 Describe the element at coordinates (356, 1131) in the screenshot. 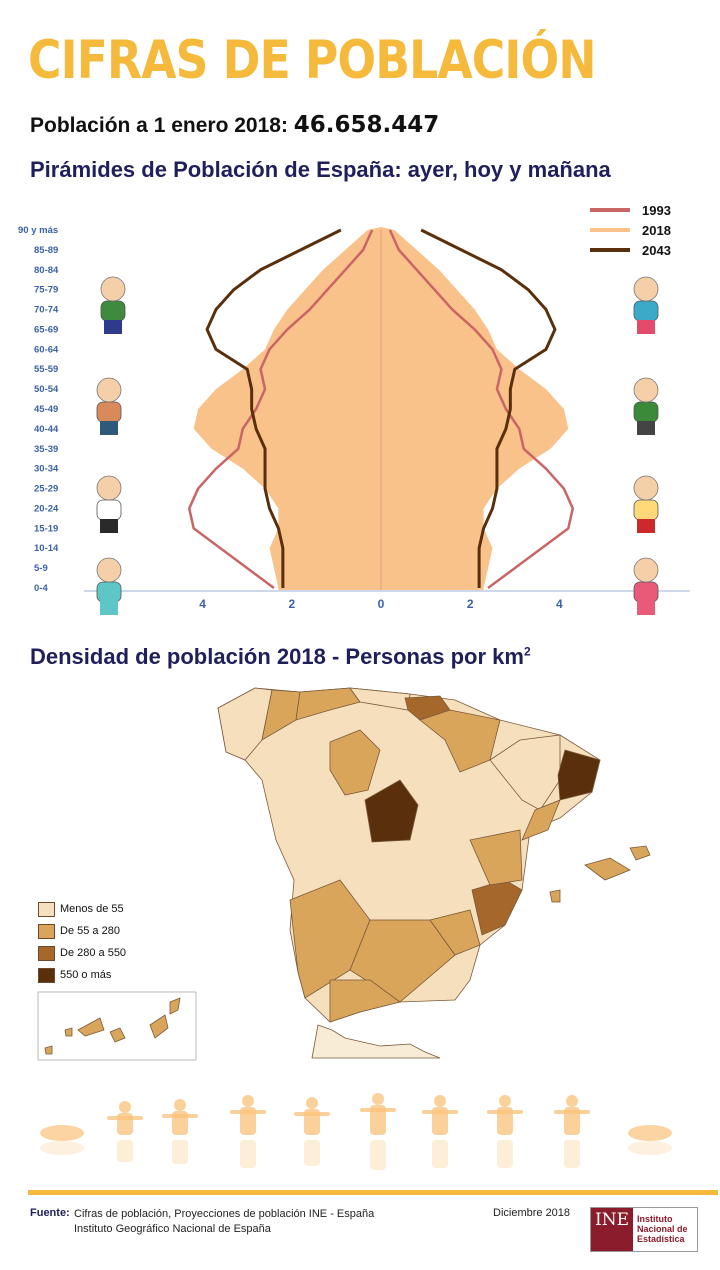

I see `people-silhouettes-decoration` at that location.